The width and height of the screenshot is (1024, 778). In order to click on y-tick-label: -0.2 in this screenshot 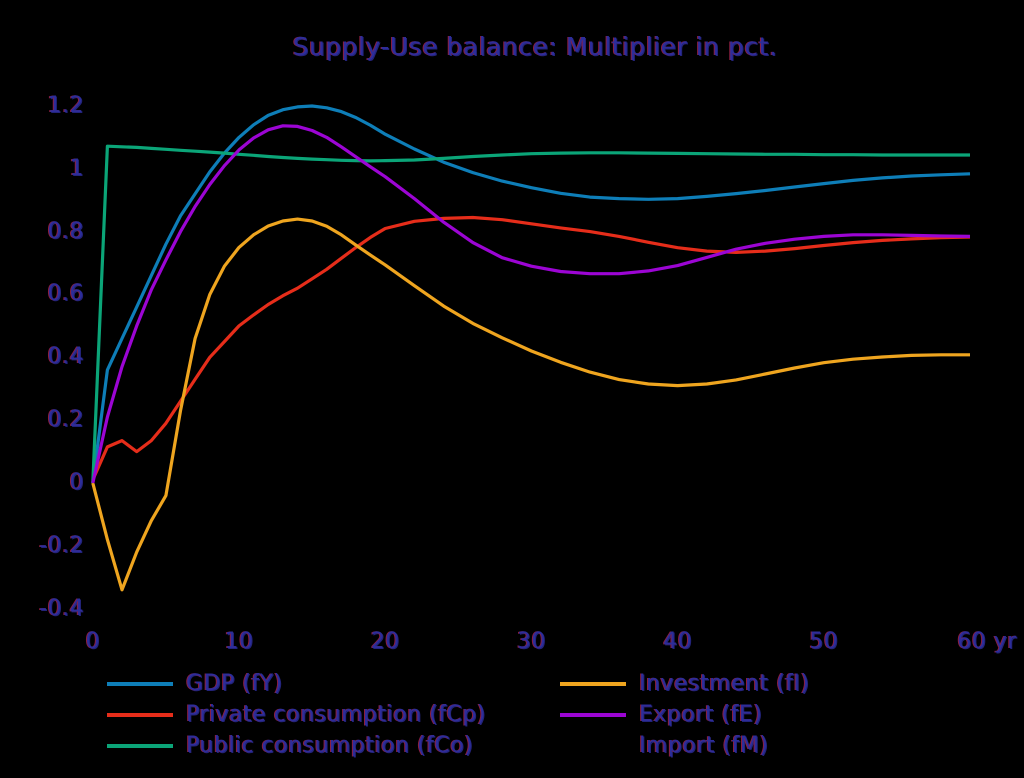, I will do `click(61, 545)`.